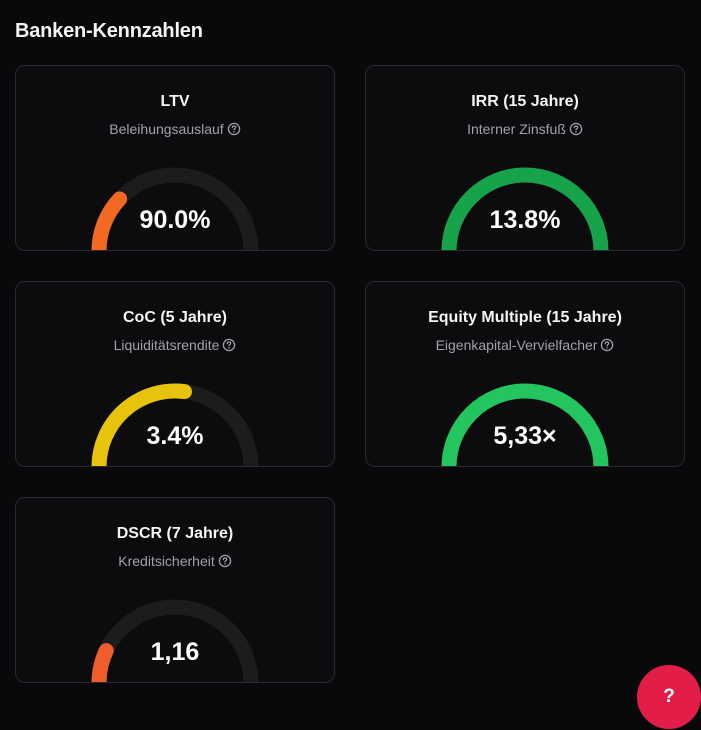  I want to click on metric-value: 3.4%, so click(175, 436).